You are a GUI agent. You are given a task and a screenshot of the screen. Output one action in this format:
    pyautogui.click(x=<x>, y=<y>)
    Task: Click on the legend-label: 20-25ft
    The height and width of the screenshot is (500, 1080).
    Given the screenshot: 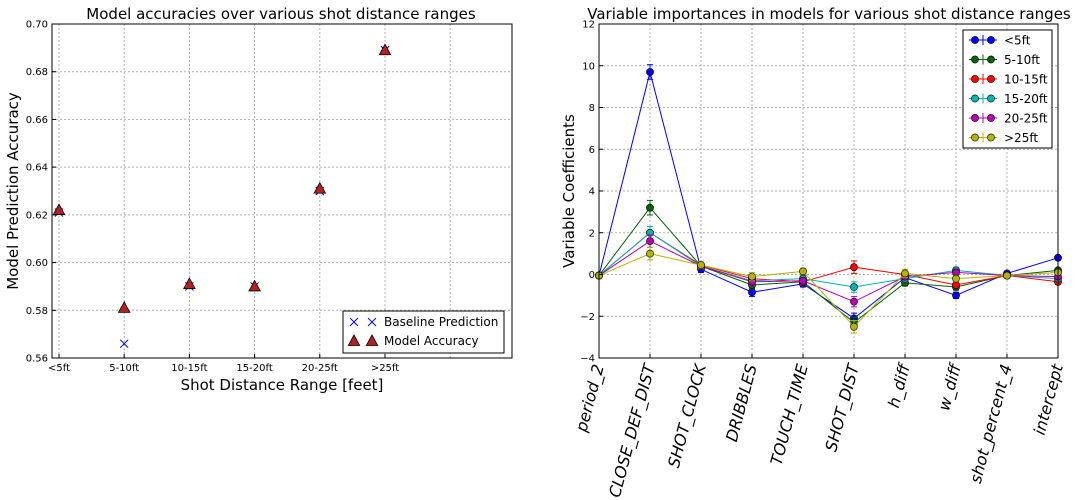 What is the action you would take?
    pyautogui.click(x=1026, y=119)
    